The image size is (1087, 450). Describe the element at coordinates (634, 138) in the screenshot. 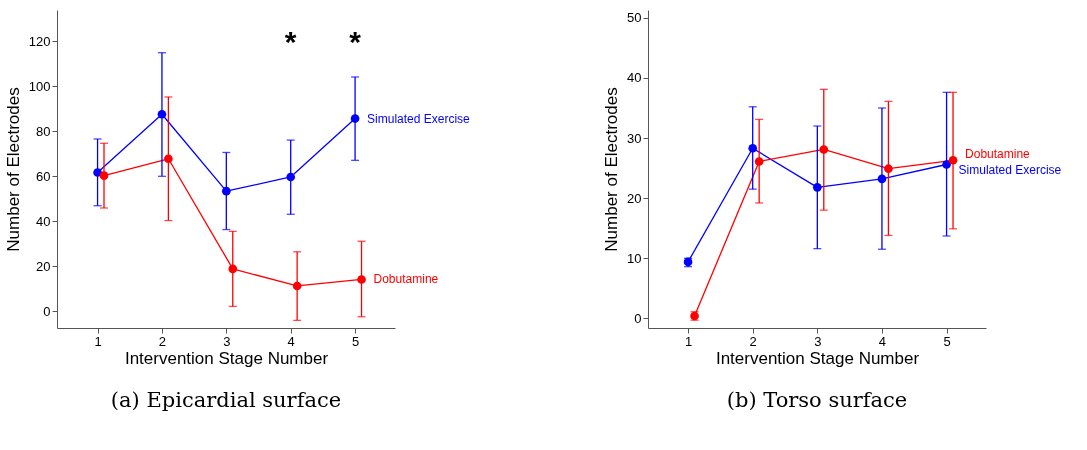

I see `y-tick-label: 30` at that location.